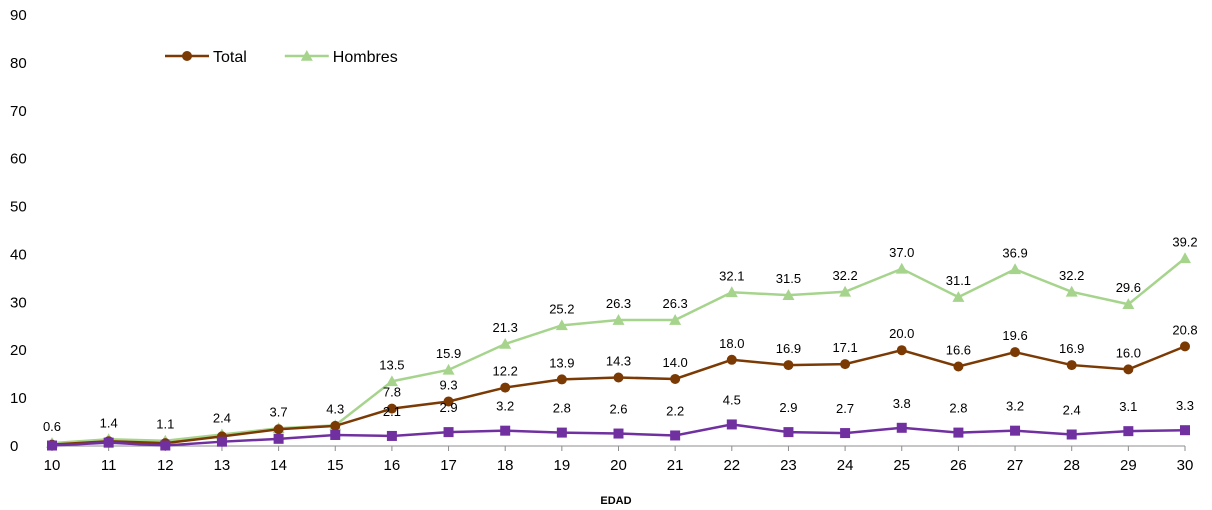 The image size is (1212, 510). What do you see at coordinates (505, 406) in the screenshot?
I see `data-label: 3.2` at bounding box center [505, 406].